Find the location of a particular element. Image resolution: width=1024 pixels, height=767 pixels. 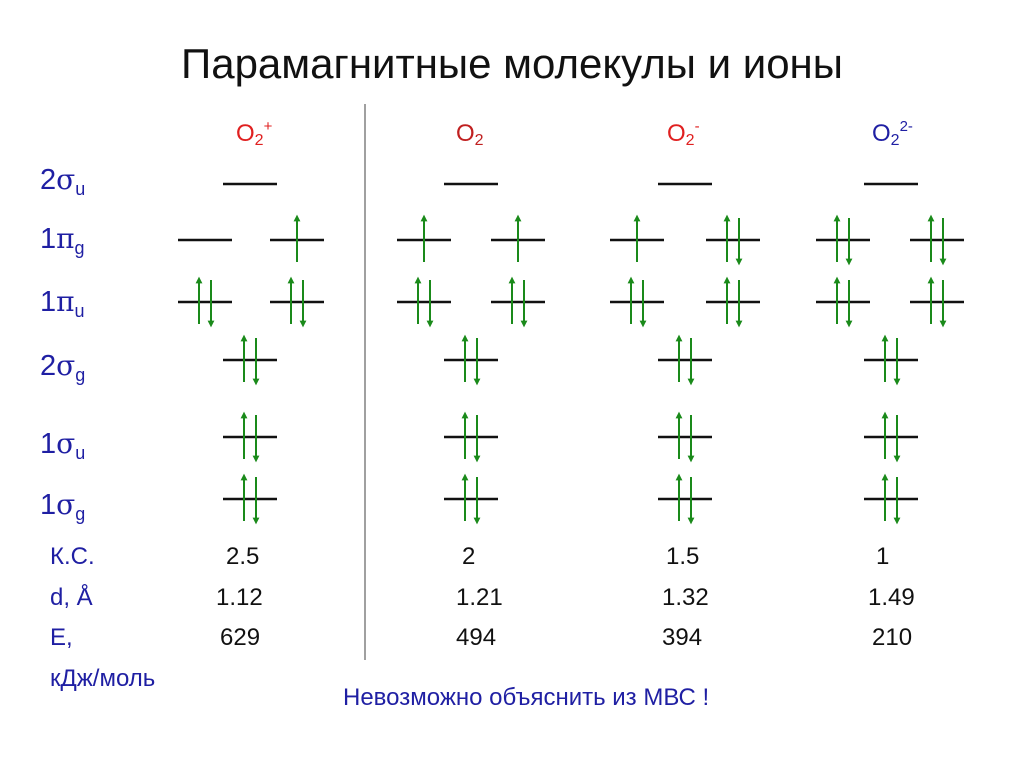

bond-order-value: 2 is located at coordinates (469, 556).